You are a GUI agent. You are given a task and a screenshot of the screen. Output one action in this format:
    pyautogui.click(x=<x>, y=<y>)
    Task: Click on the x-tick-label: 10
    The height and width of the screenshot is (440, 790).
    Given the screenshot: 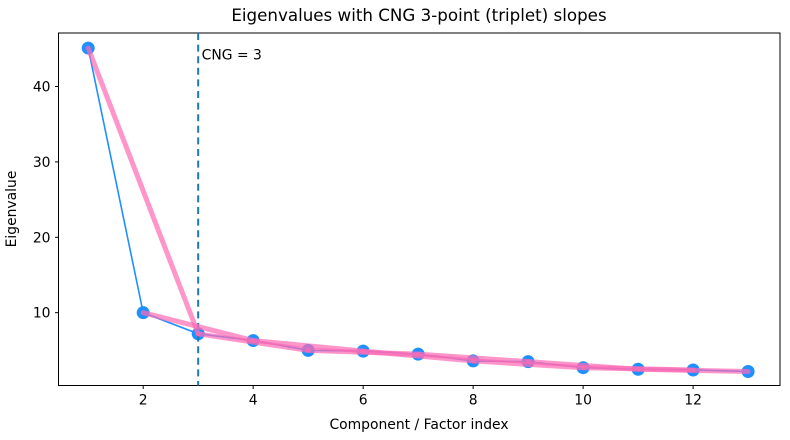 What is the action you would take?
    pyautogui.click(x=583, y=401)
    